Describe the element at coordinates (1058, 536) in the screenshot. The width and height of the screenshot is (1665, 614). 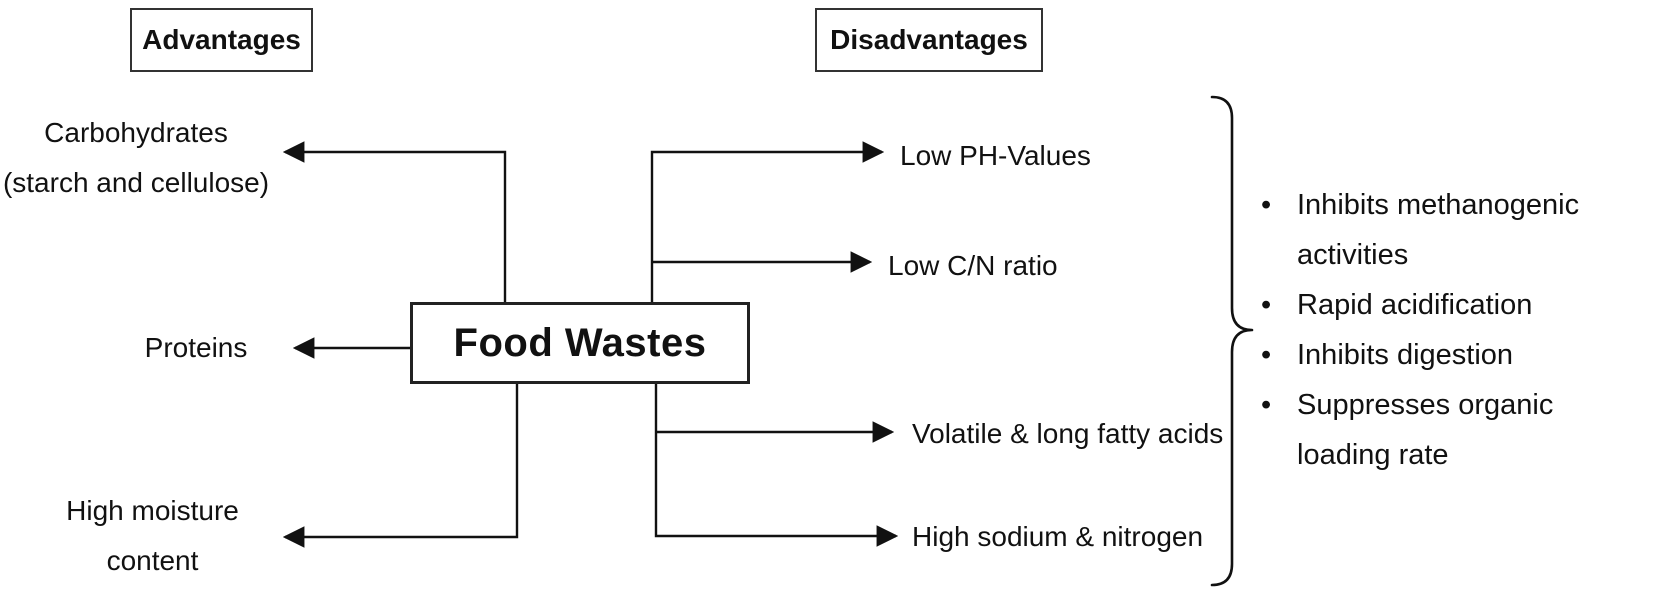
I see `disadvantage-sodium-nitrogen: High sodium & nitrogen` at that location.